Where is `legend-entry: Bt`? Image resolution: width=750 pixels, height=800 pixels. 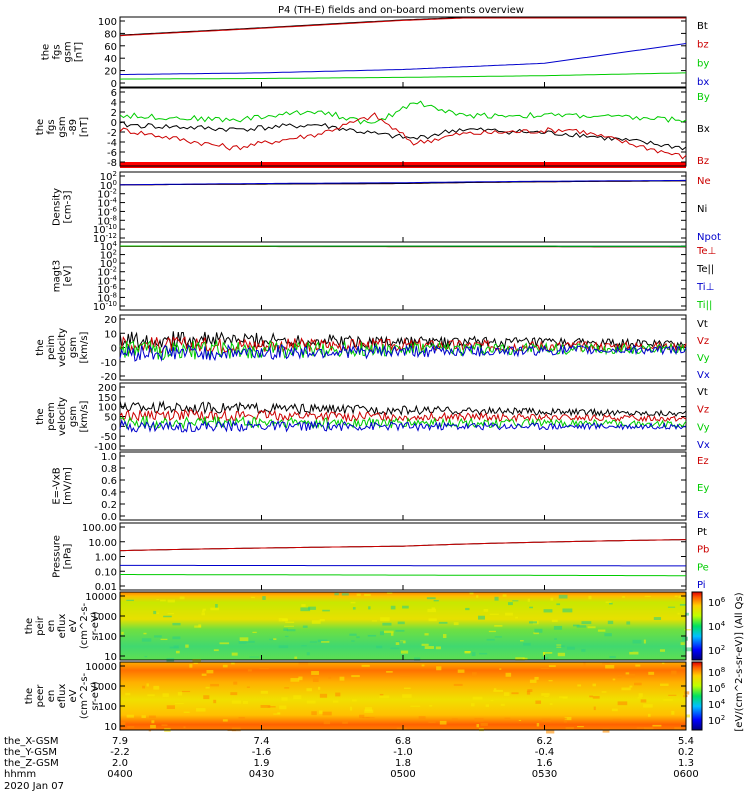 legend-entry: Bt is located at coordinates (702, 26).